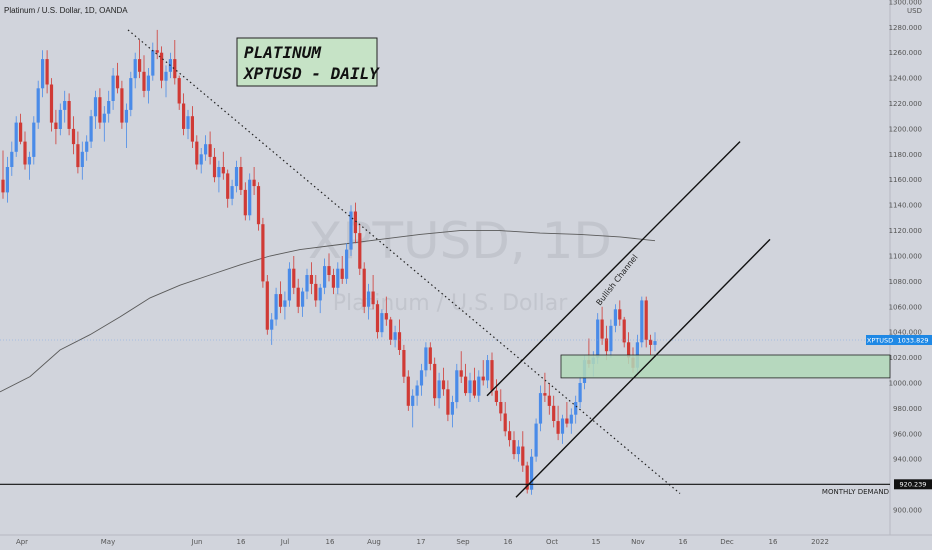 This screenshot has width=932, height=550. What do you see at coordinates (308, 62) in the screenshot?
I see `annotation-box: PLATINUM XPTUSD - DAILY` at bounding box center [308, 62].